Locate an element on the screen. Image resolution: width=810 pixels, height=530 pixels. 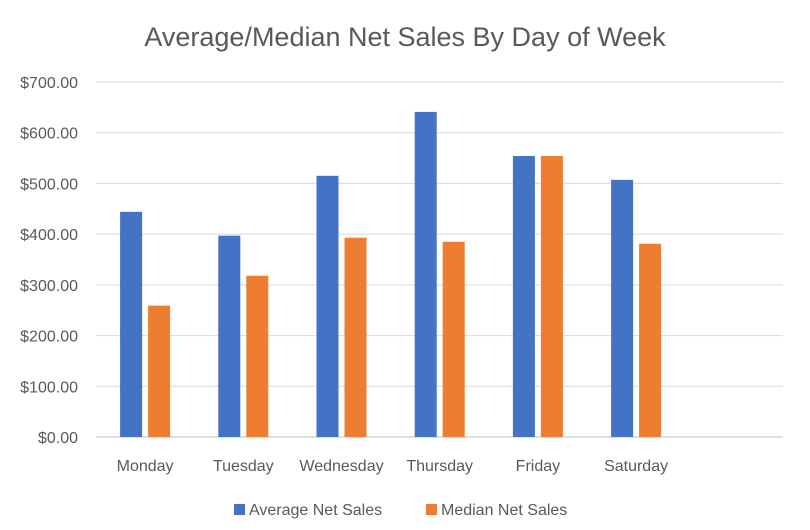
y-tick-label: $700.00 is located at coordinates (49, 83).